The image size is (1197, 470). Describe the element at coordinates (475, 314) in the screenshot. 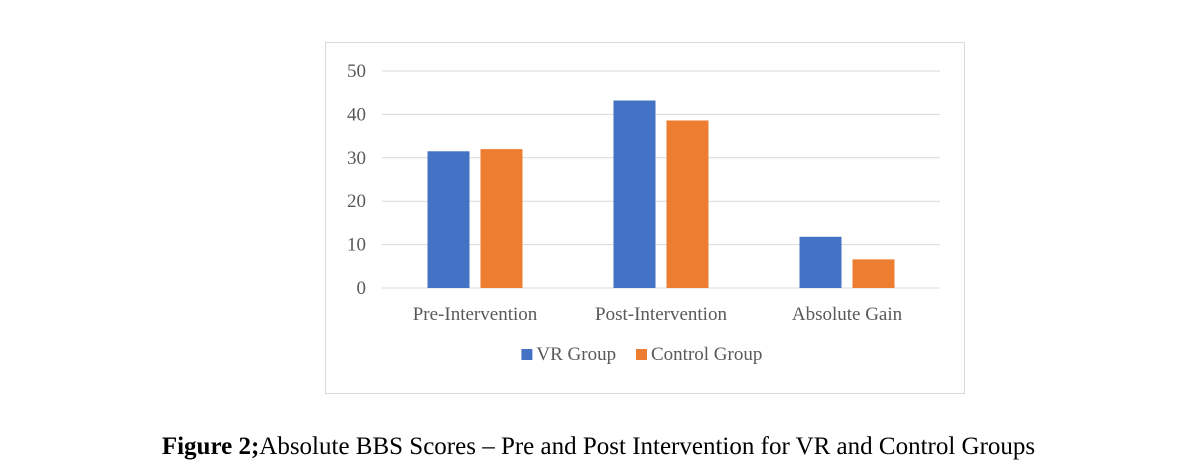

I see `x-tick-label-pre-intervention: Pre-Intervention` at that location.